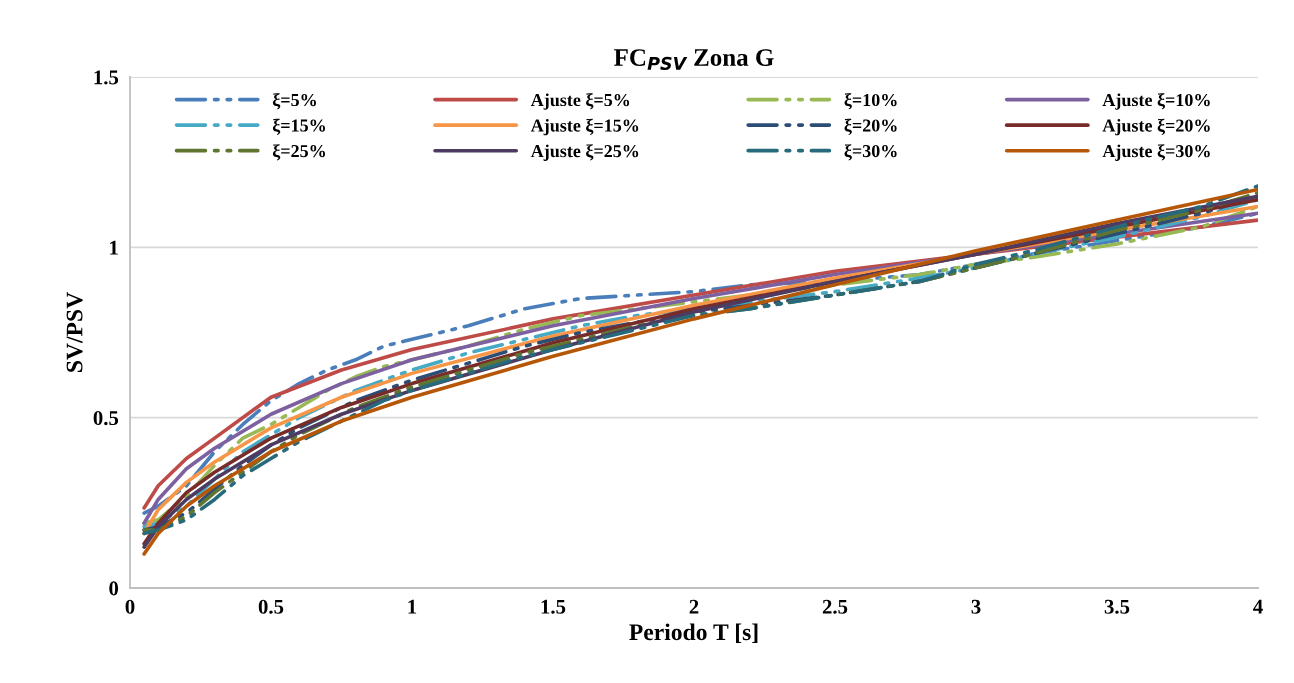 The width and height of the screenshot is (1294, 683). I want to click on y-axis-title: SV/PSV, so click(74, 332).